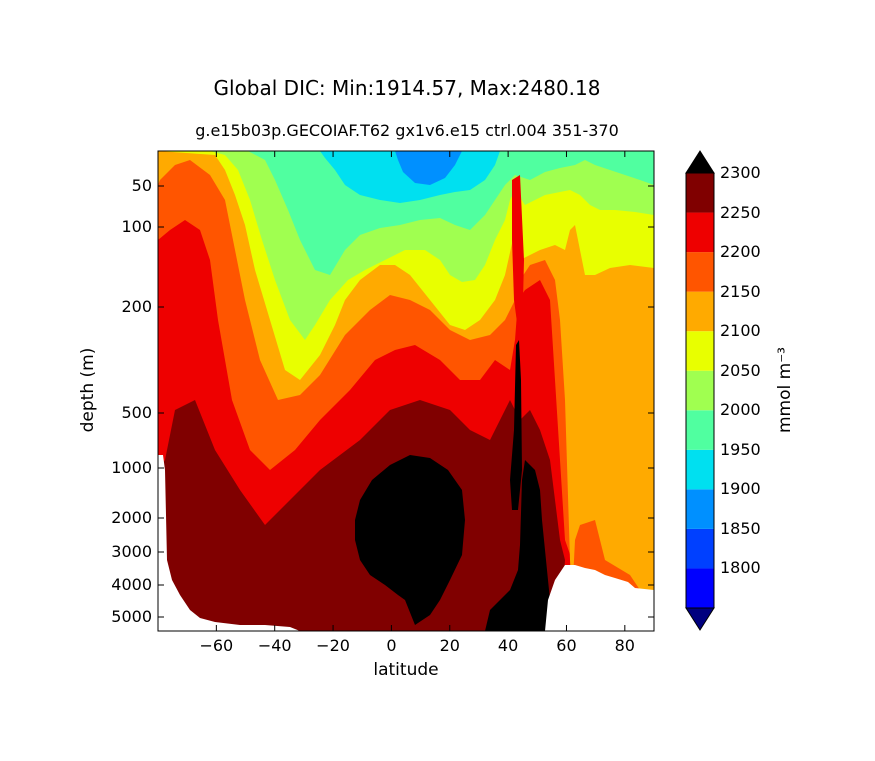  Describe the element at coordinates (136, 306) in the screenshot. I see `y-tick-label: 200` at that location.